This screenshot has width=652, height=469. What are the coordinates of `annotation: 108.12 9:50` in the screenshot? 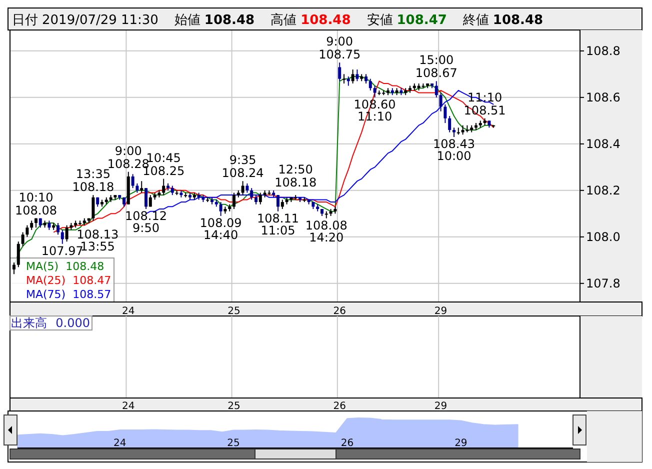 It's located at (146, 222).